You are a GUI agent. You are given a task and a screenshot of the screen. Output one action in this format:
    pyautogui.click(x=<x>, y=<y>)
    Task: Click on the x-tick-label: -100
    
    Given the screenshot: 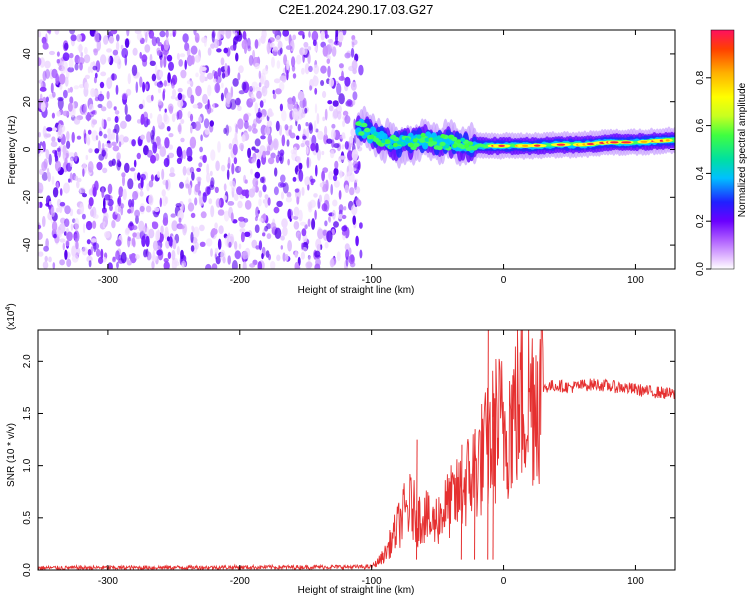 What is the action you would take?
    pyautogui.click(x=372, y=581)
    